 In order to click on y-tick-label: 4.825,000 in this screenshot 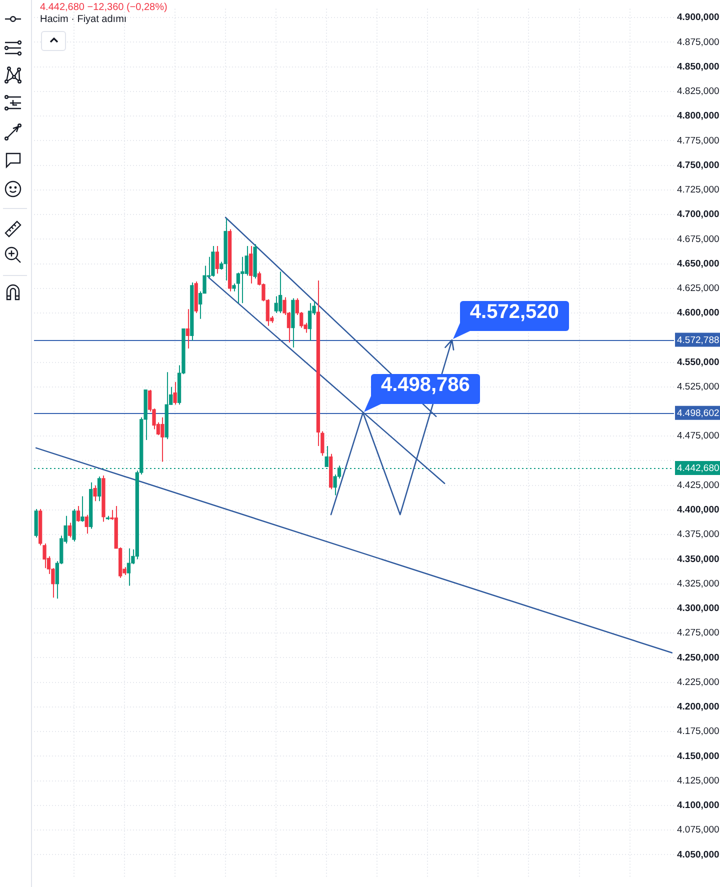, I will do `click(698, 92)`.